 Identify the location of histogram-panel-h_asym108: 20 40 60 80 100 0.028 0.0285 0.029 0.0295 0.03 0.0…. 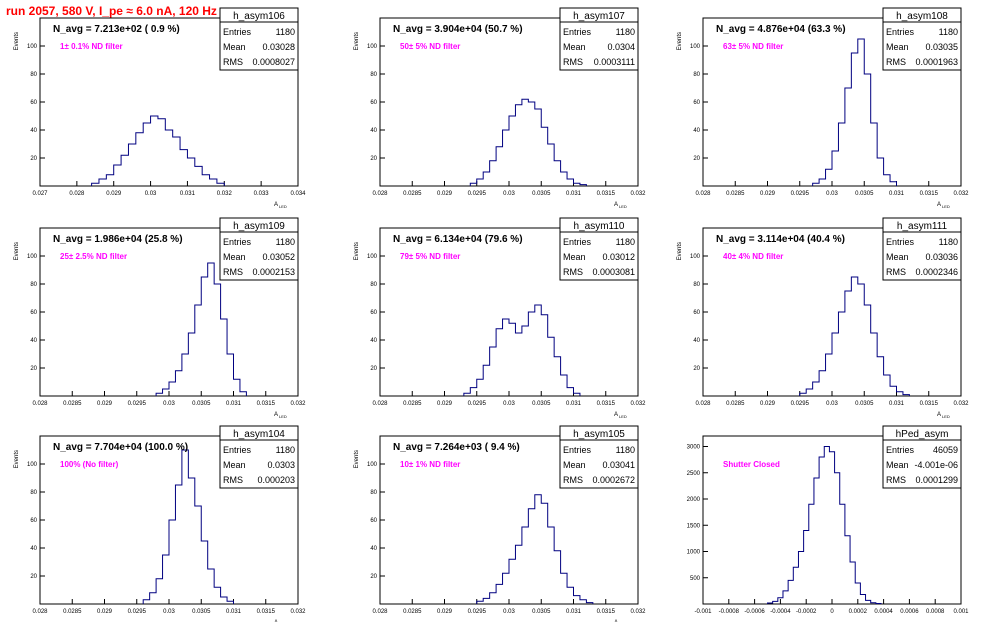
(823, 108).